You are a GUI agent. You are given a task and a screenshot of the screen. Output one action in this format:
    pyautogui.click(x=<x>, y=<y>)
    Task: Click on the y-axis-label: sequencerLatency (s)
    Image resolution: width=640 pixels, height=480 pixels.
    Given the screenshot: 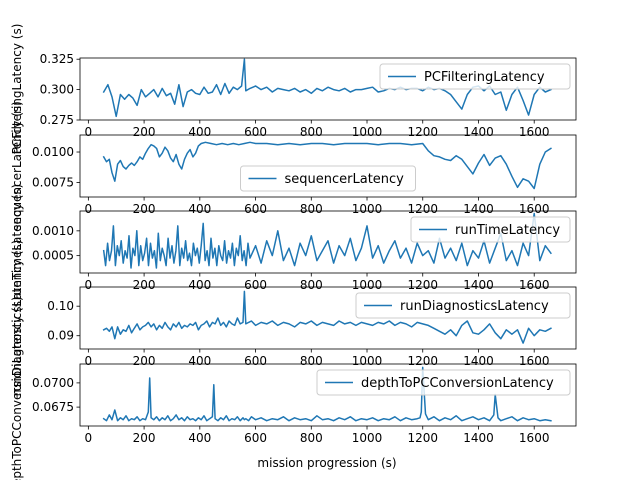 What is the action you would take?
    pyautogui.click(x=17, y=166)
    